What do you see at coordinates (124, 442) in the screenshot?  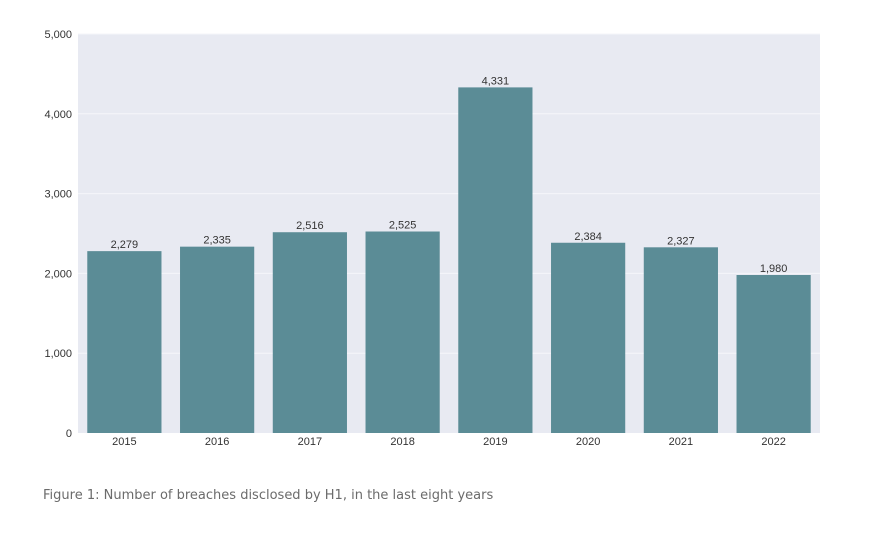 I see `x-tick-label-2015: 2015` at bounding box center [124, 442].